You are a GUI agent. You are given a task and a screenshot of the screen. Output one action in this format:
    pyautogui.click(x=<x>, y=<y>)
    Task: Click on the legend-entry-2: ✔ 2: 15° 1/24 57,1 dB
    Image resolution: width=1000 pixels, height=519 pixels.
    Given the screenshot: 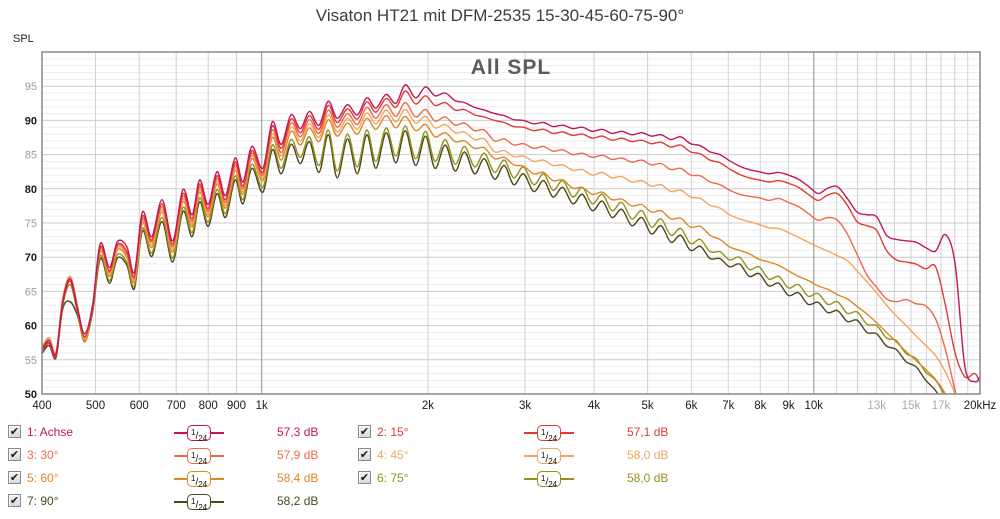 What is the action you would take?
    pyautogui.click(x=530, y=433)
    